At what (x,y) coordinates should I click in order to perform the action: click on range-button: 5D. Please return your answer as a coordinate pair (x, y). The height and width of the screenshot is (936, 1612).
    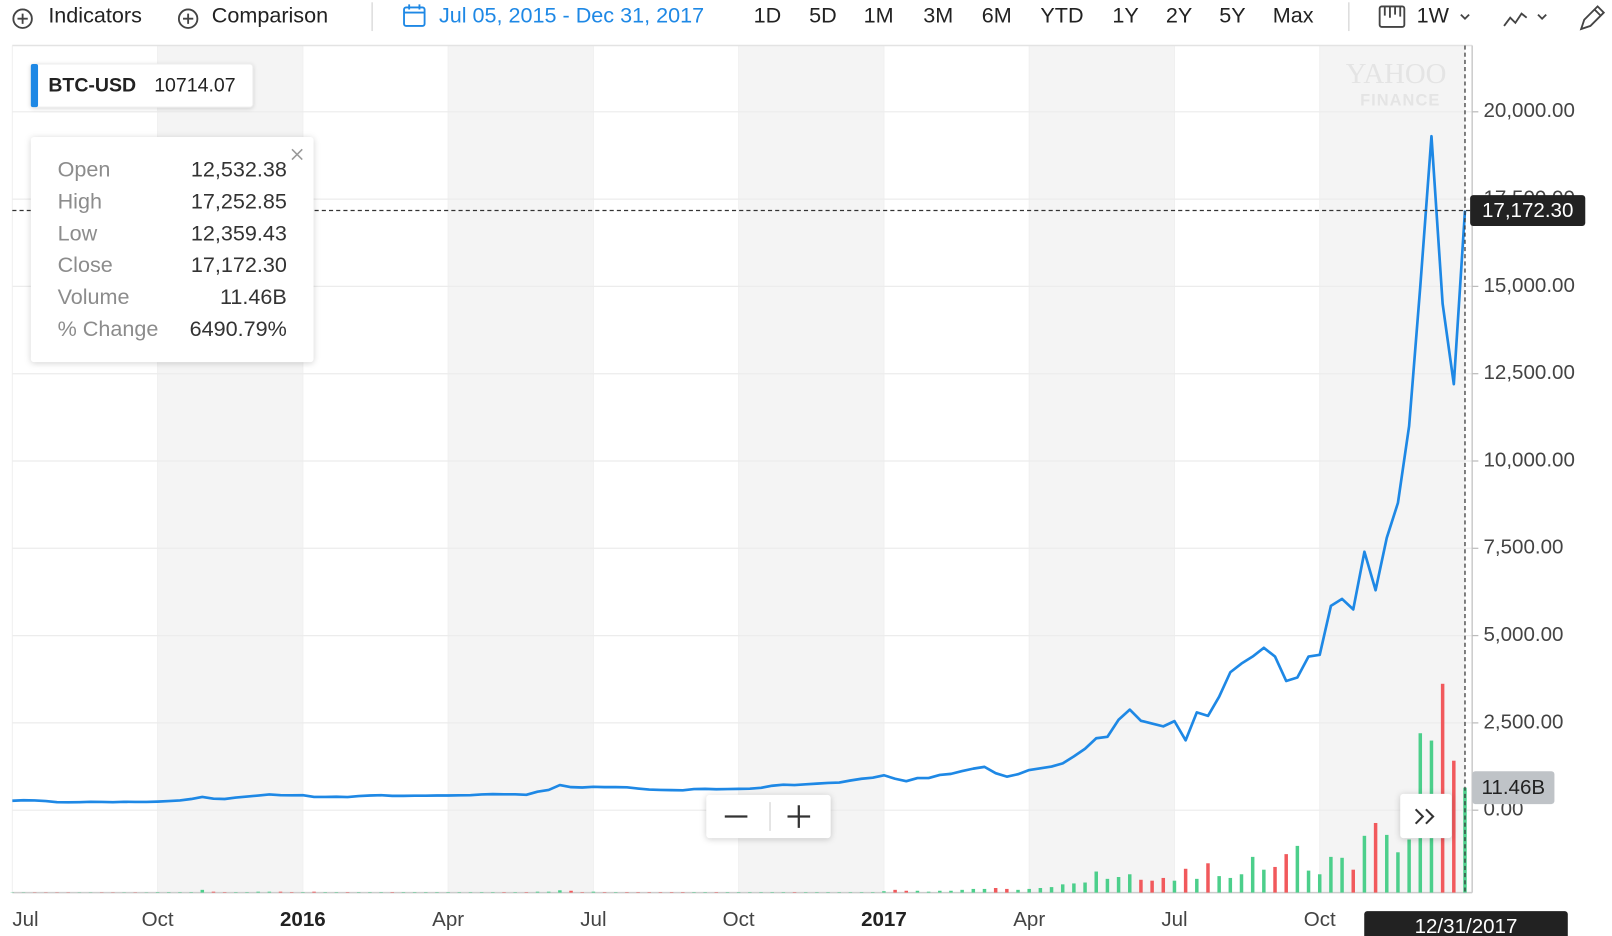
    Looking at the image, I should click on (823, 14).